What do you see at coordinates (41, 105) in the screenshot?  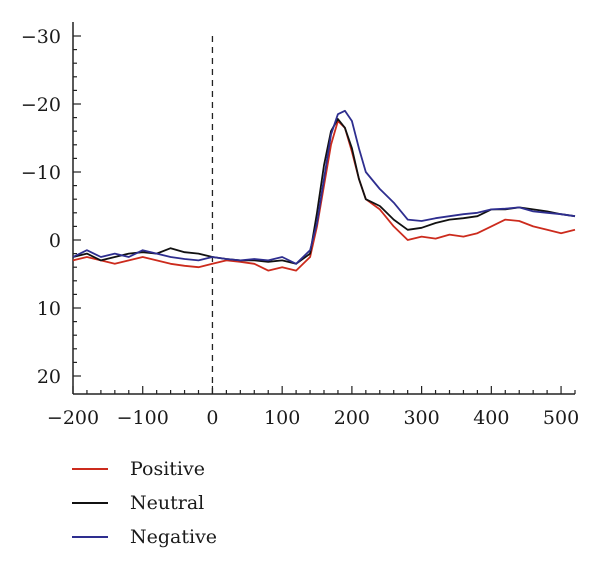 I see `y-tick-label: −20` at bounding box center [41, 105].